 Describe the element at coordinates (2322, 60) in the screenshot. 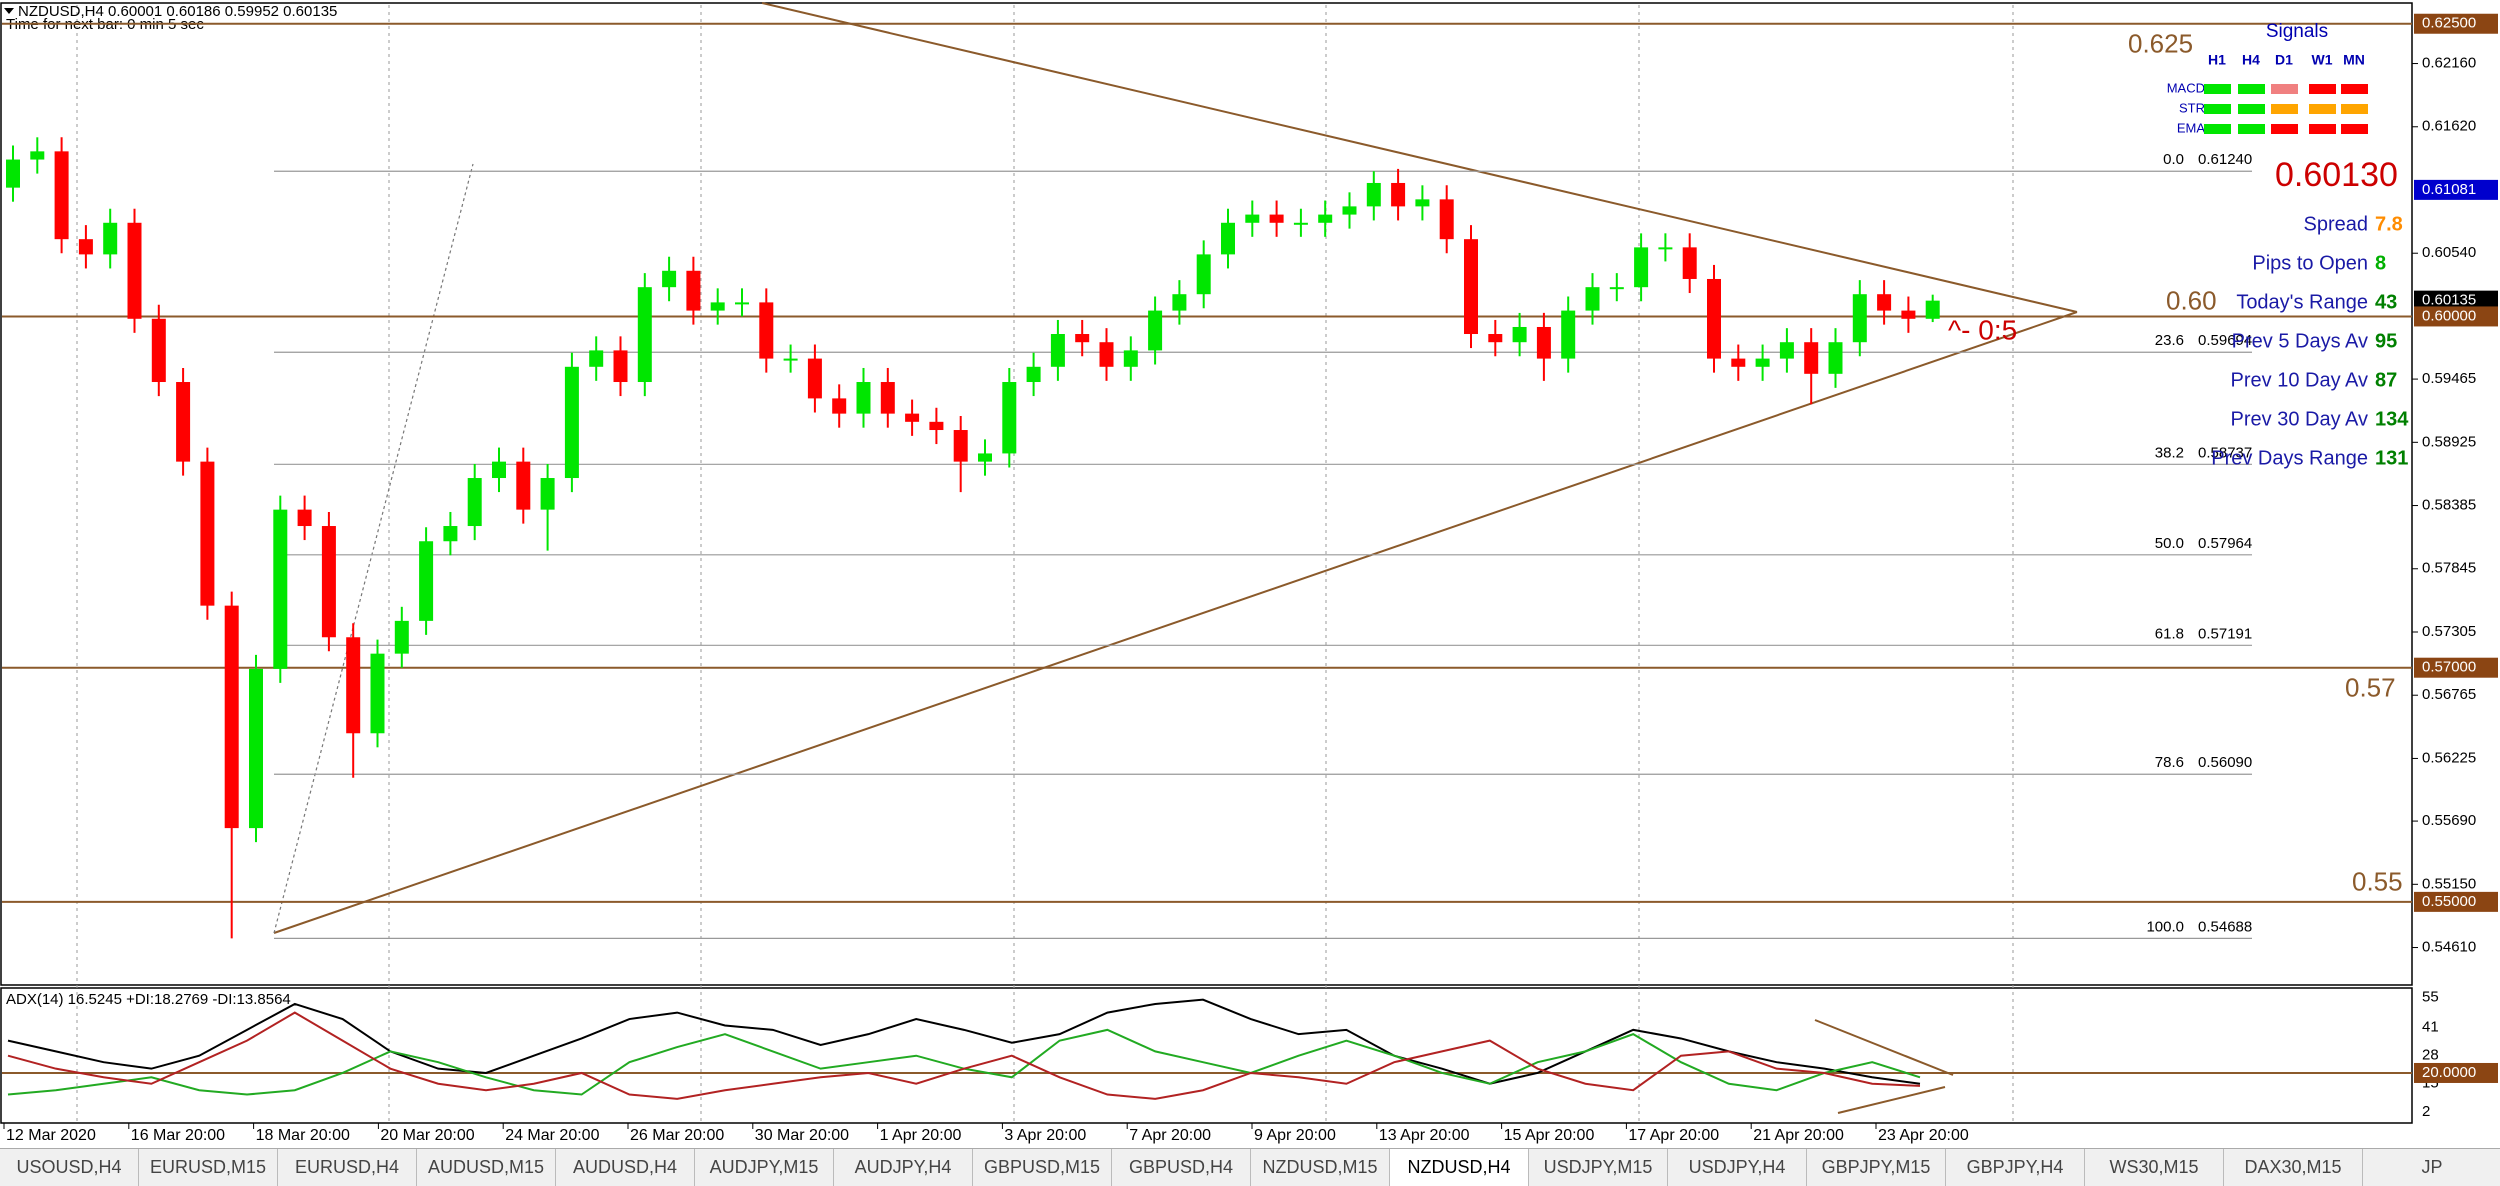

I see `signal-column: W1` at that location.